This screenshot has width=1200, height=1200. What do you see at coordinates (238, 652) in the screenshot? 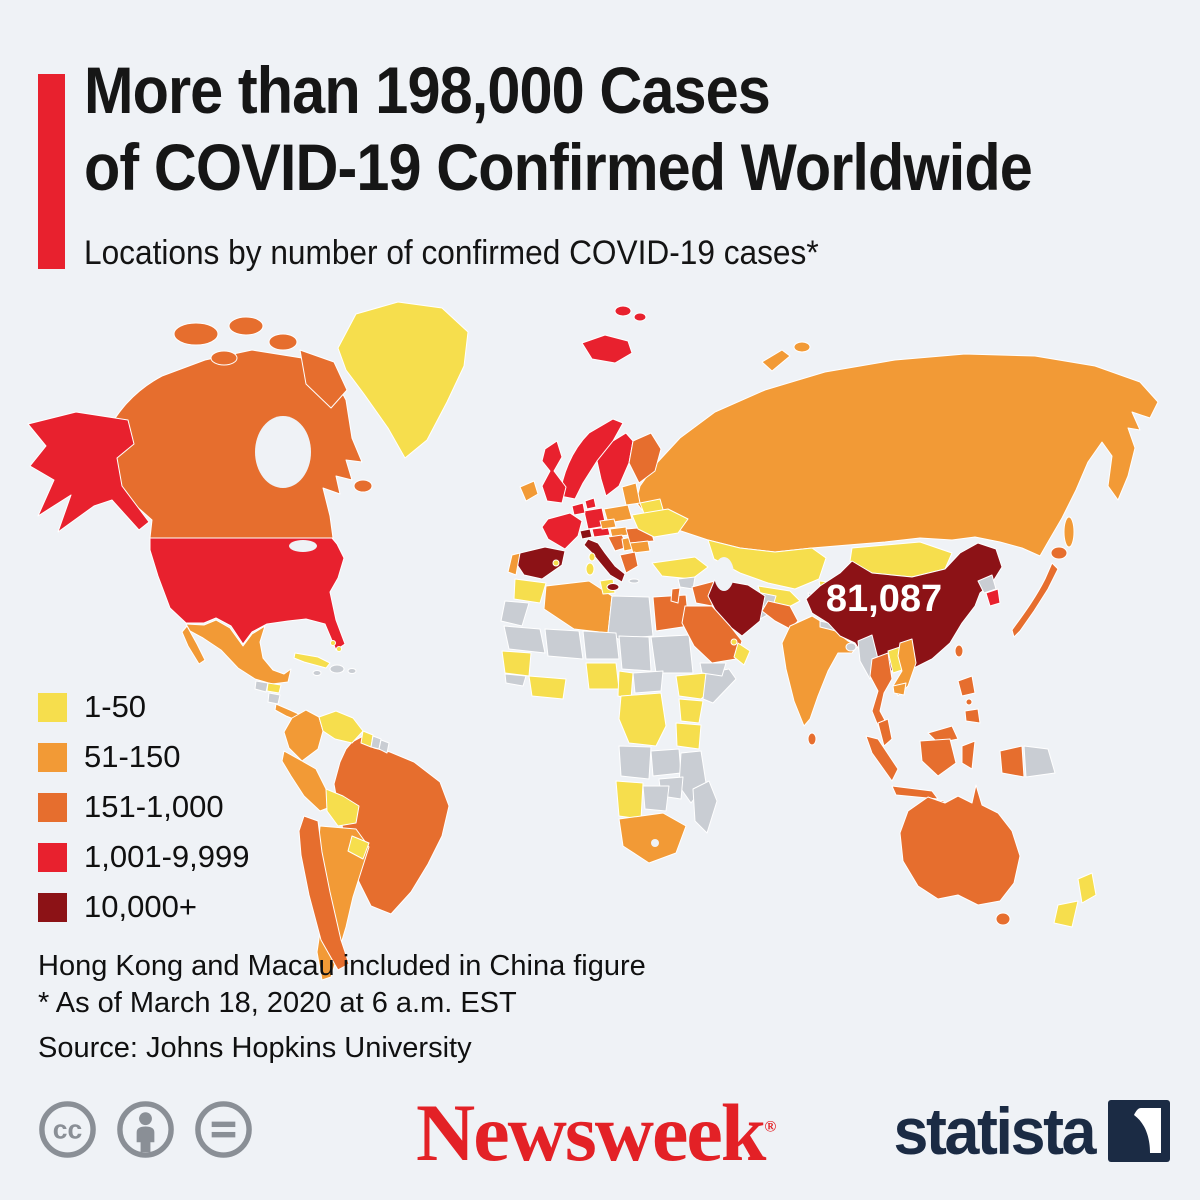
I see `map-region-mexico` at bounding box center [238, 652].